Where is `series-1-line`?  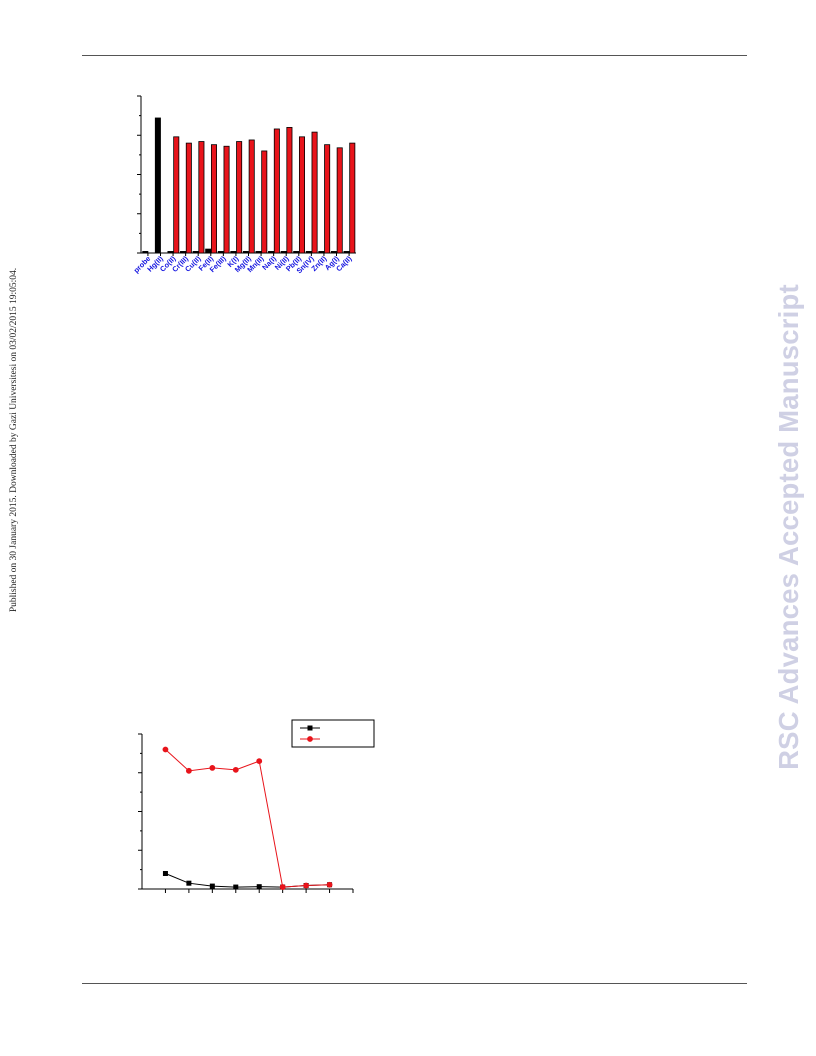
series-1-line is located at coordinates (247, 818).